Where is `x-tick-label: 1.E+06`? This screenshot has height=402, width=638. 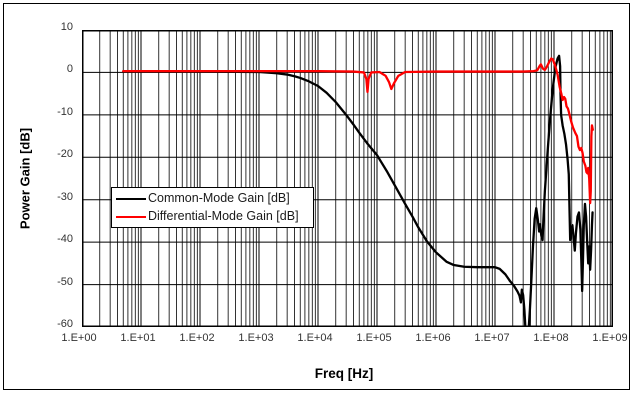 x-tick-label: 1.E+06 is located at coordinates (433, 338).